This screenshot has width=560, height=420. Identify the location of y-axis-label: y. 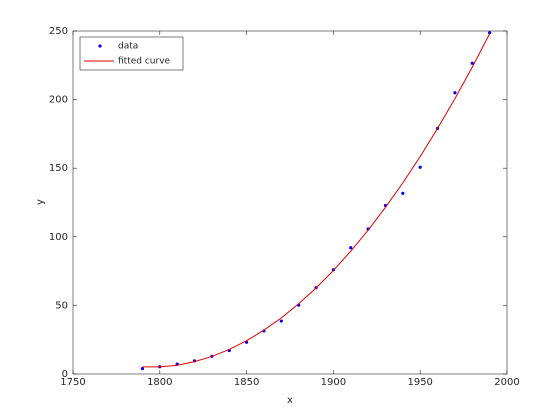
(40, 202).